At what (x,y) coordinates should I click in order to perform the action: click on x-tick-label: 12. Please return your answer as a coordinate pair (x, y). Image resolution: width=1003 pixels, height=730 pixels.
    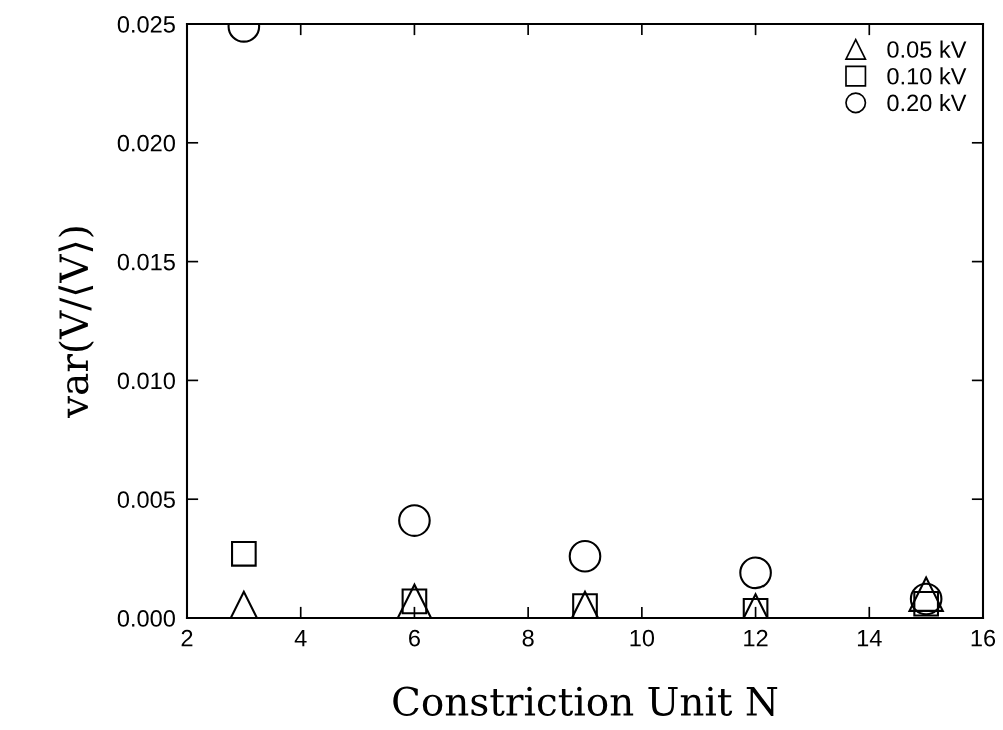
    Looking at the image, I should click on (756, 638).